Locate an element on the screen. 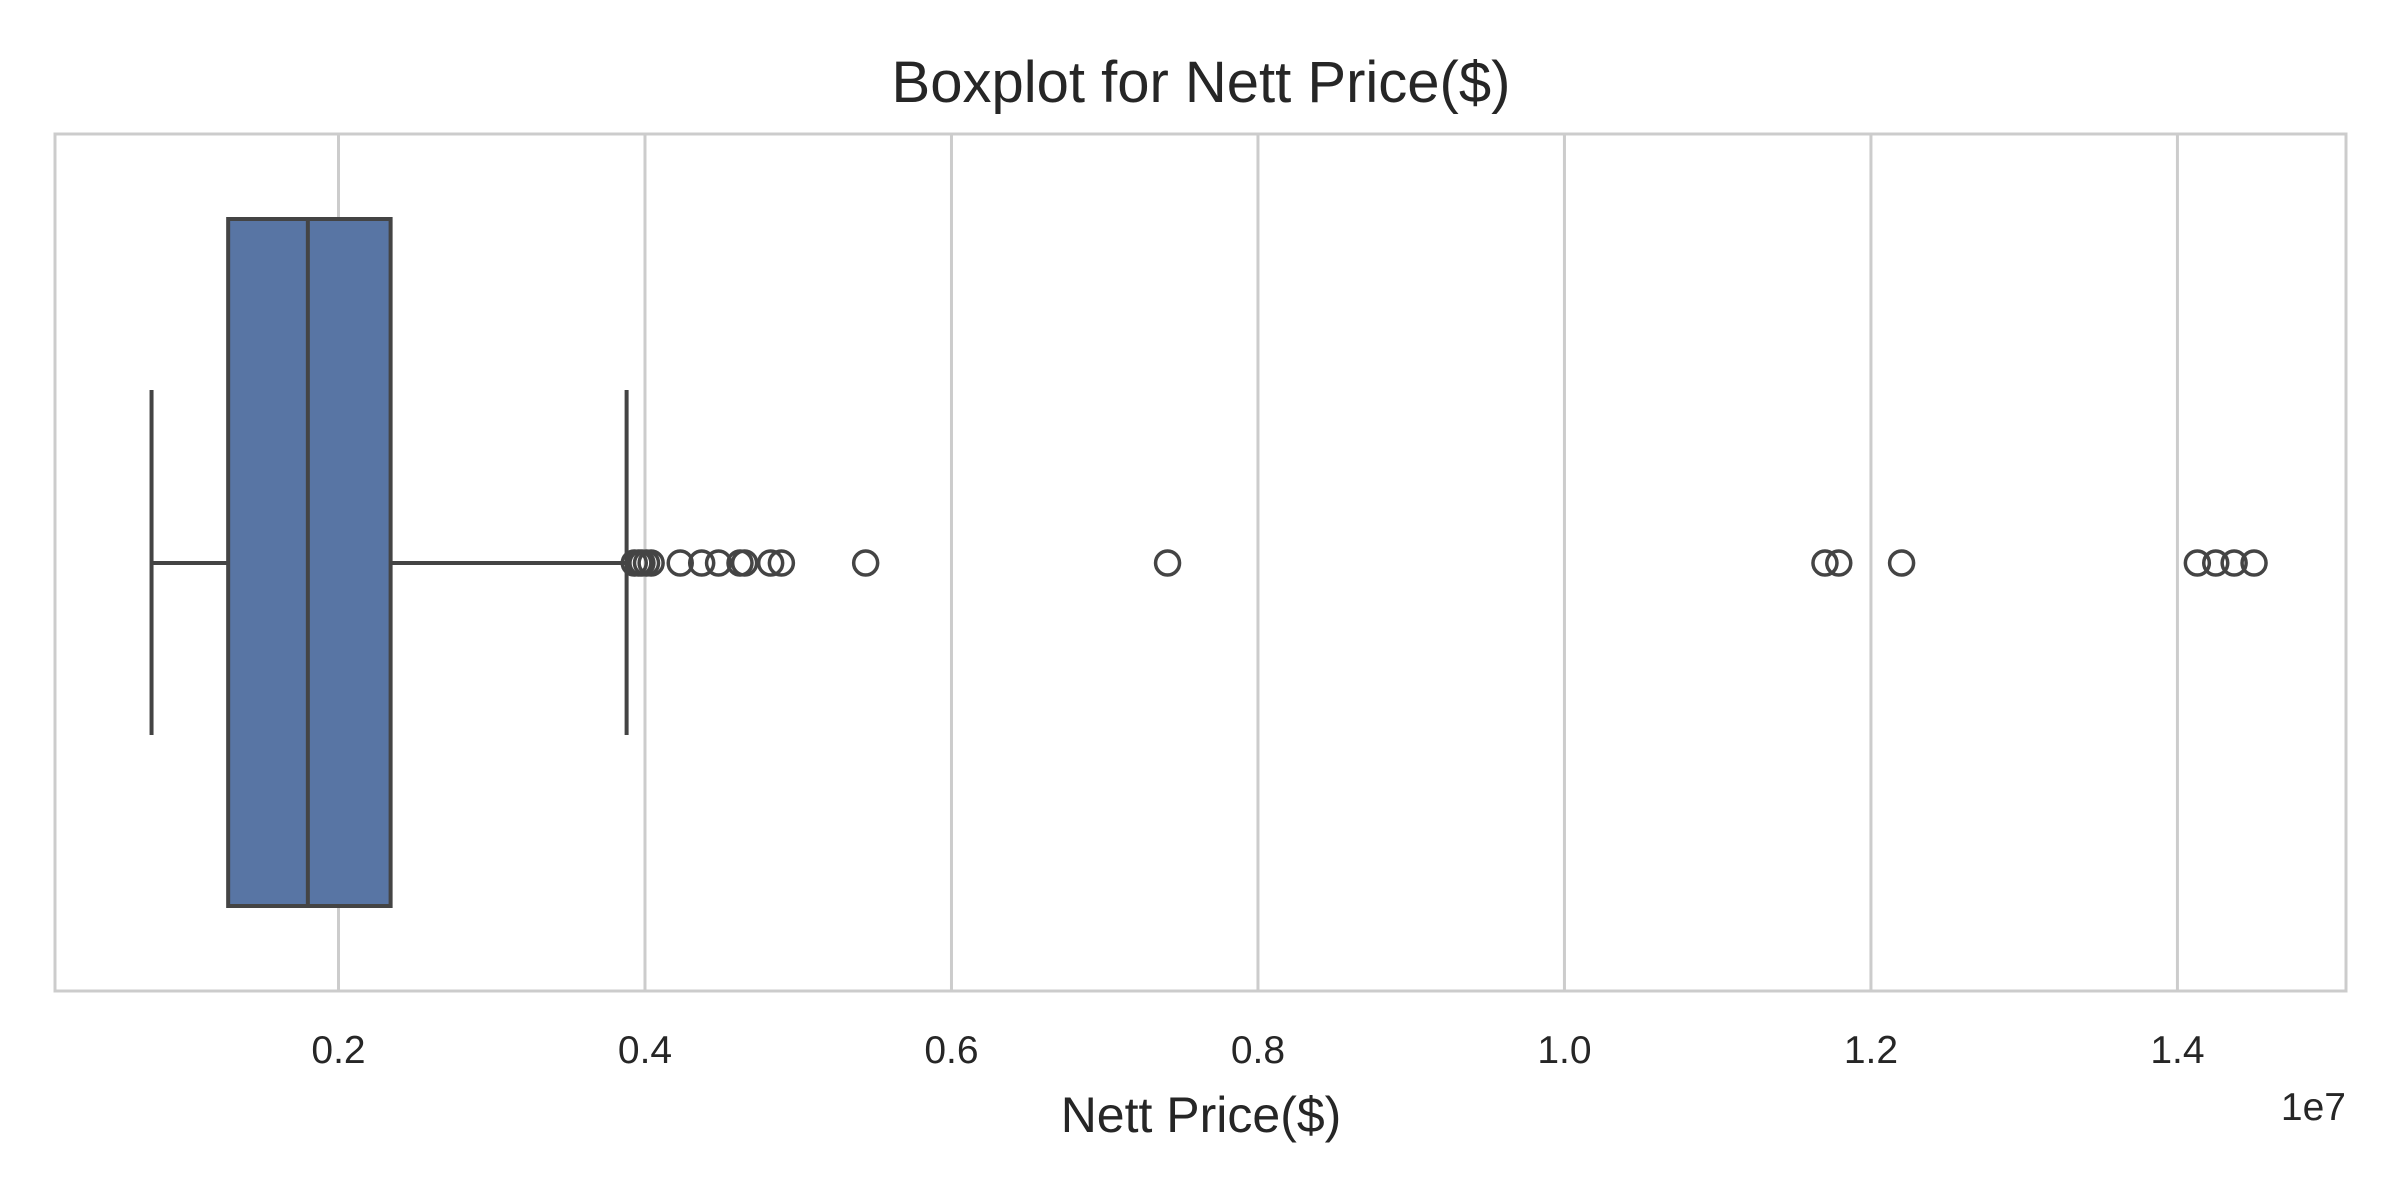  x-tick-label: 1.2 is located at coordinates (1871, 1050).